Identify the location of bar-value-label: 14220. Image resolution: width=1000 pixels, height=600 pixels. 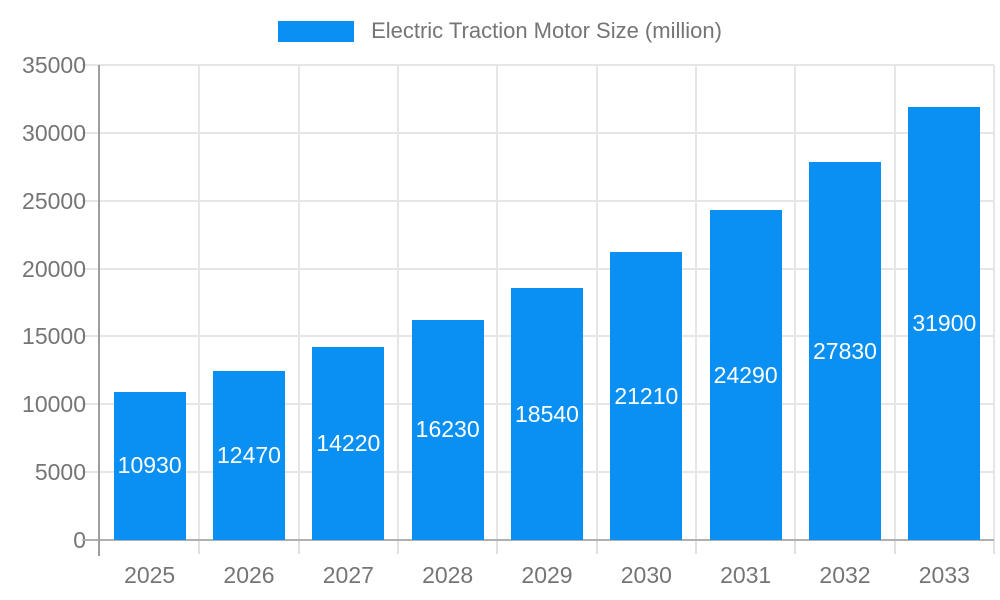
(348, 442).